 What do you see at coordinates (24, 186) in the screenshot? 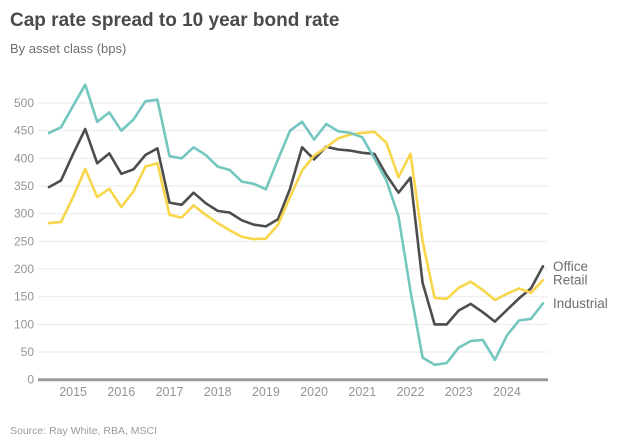
I see `y-tick-label: 350` at bounding box center [24, 186].